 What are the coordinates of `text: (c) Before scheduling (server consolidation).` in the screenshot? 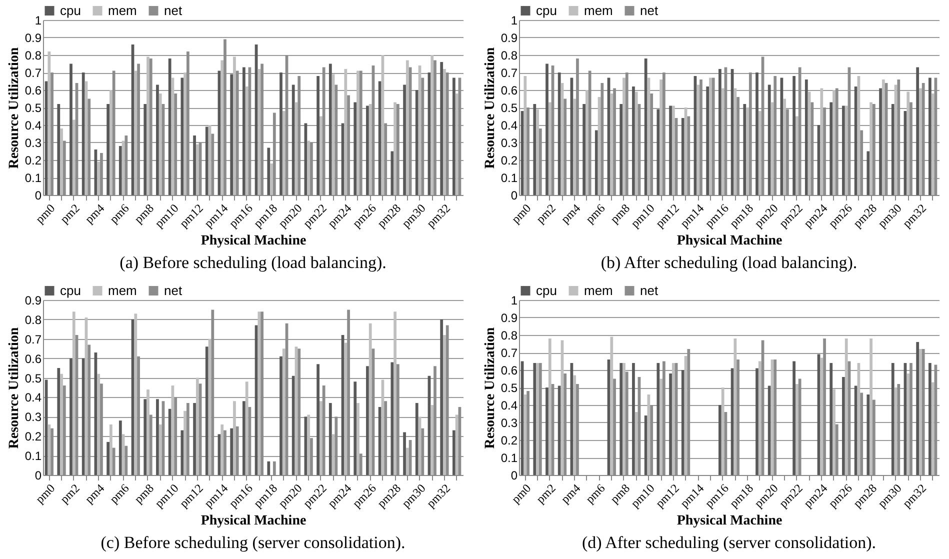 It's located at (253, 542).